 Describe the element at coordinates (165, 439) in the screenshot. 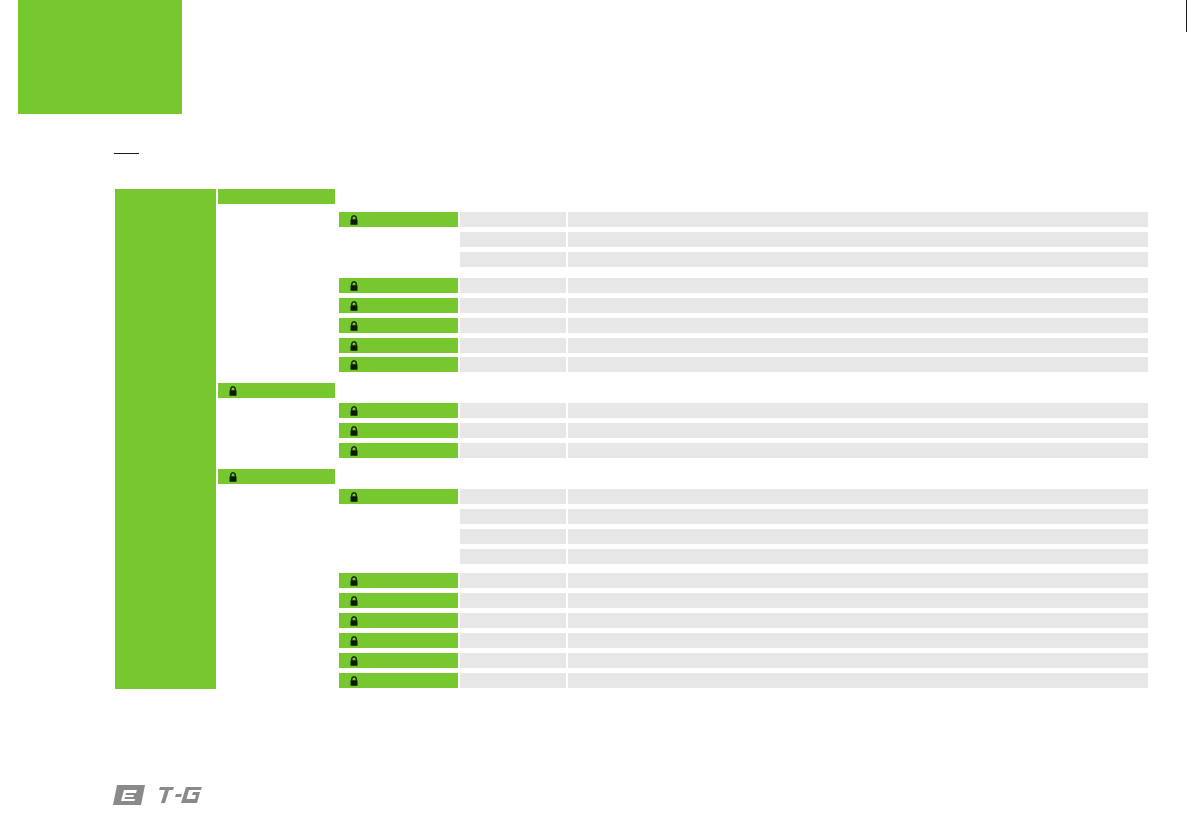

I see `category-column` at that location.